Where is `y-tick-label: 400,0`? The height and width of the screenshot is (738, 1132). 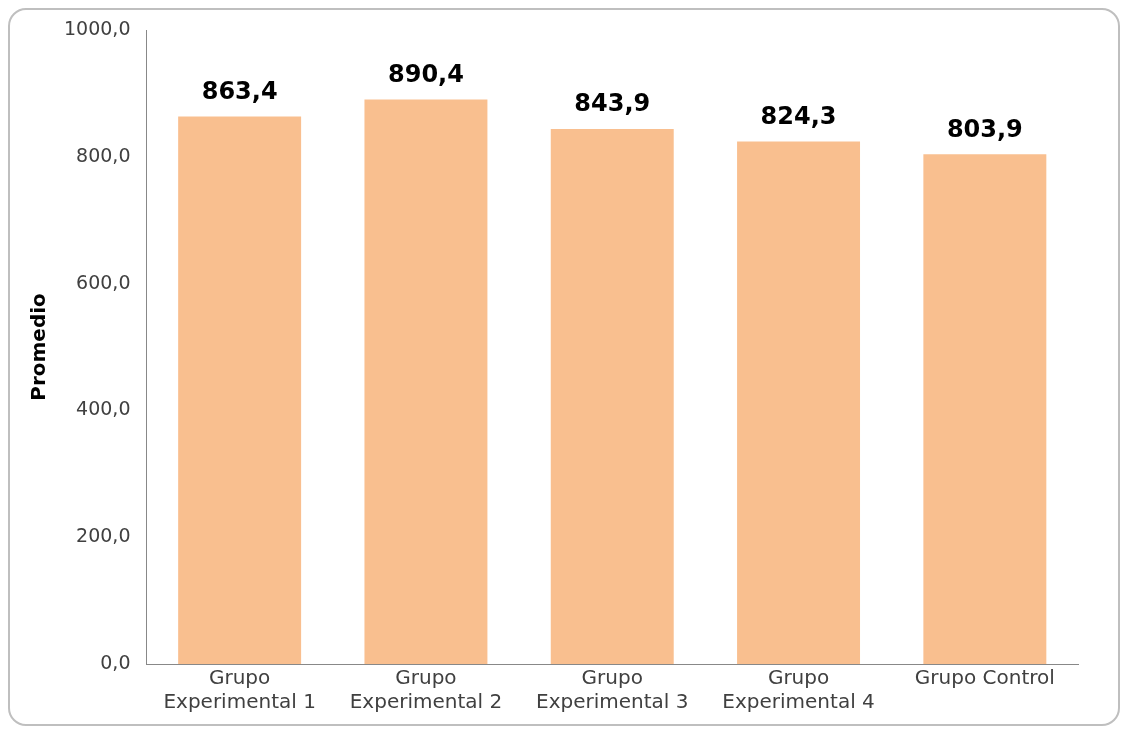
y-tick-label: 400,0 is located at coordinates (103, 408).